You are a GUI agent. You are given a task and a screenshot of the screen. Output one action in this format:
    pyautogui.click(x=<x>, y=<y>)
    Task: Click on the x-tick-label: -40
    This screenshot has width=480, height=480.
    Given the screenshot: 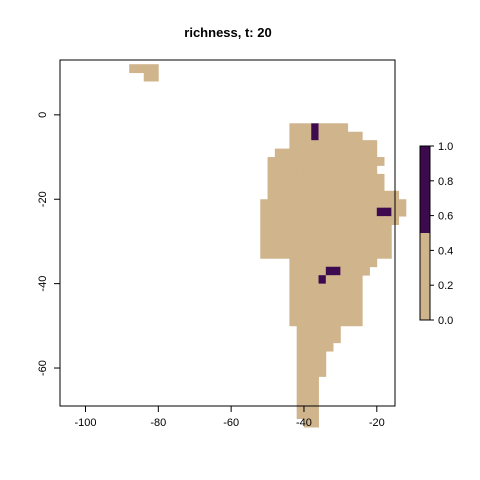 What is the action you would take?
    pyautogui.click(x=304, y=423)
    